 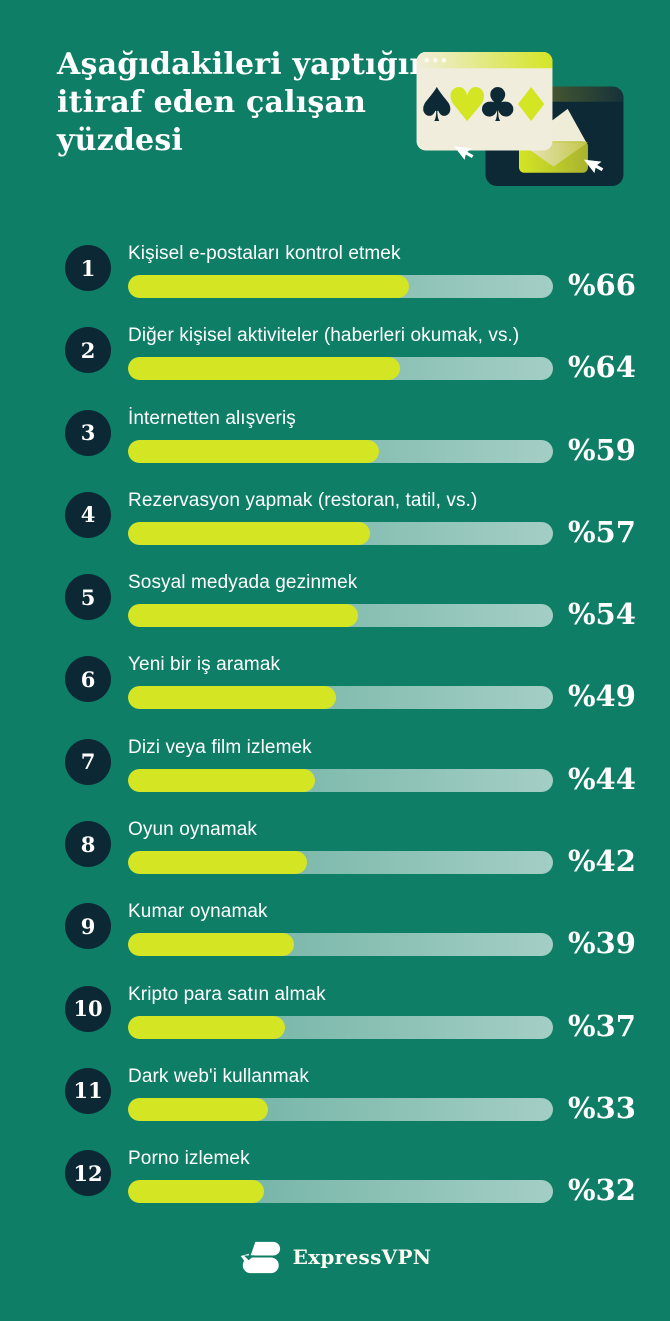 I want to click on window-titlebar, so click(x=484, y=60).